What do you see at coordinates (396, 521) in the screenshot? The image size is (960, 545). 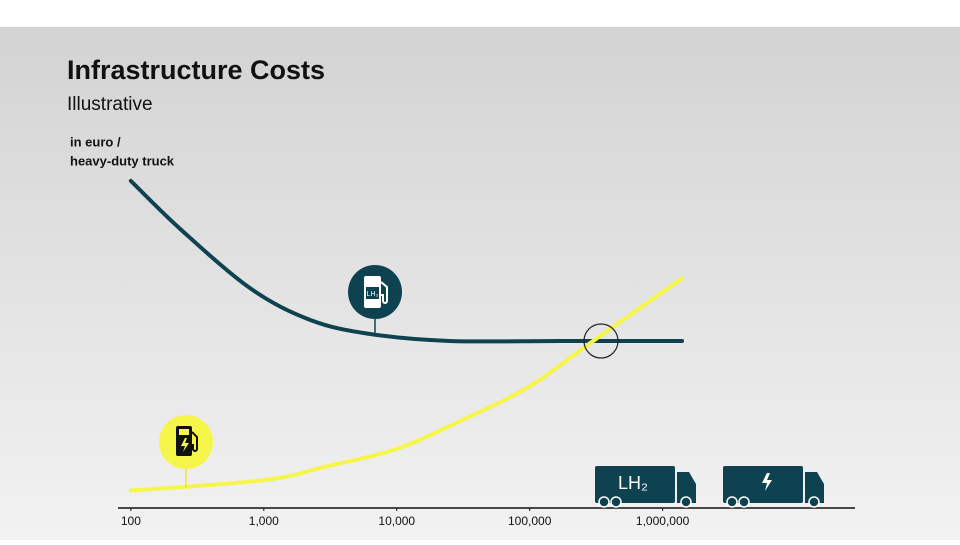 I see `x-tick-label: 10,000` at bounding box center [396, 521].